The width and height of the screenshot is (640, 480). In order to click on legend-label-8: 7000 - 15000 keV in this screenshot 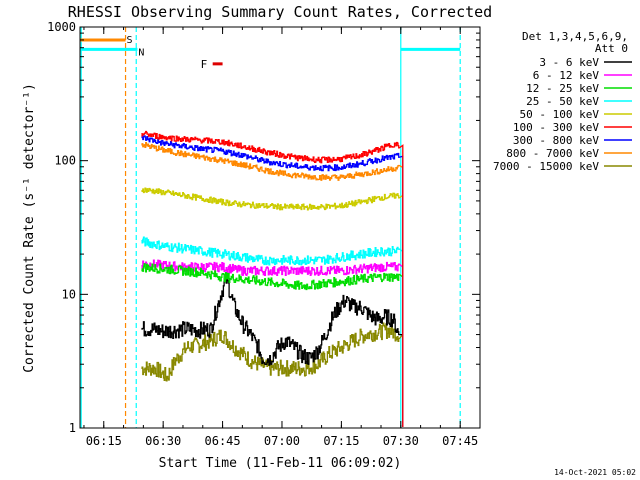, I will do `click(546, 166)`.